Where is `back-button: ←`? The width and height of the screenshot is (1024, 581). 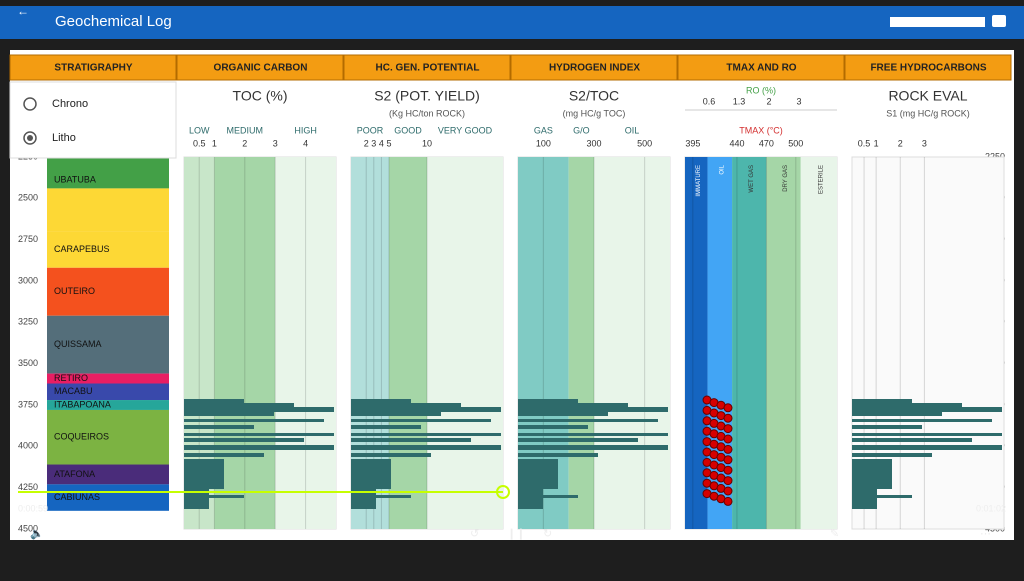 back-button: ← is located at coordinates (23, 11).